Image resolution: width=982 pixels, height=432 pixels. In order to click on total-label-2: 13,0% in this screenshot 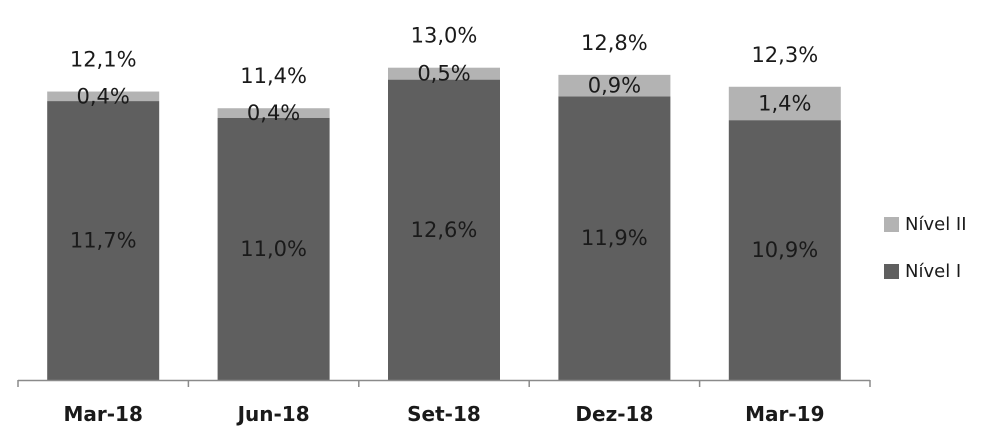, I will do `click(444, 36)`.